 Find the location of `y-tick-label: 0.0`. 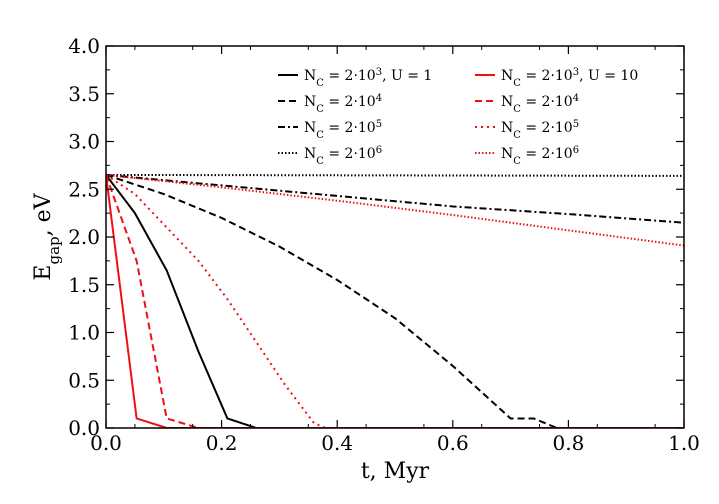

y-tick-label: 0.0 is located at coordinates (84, 428).